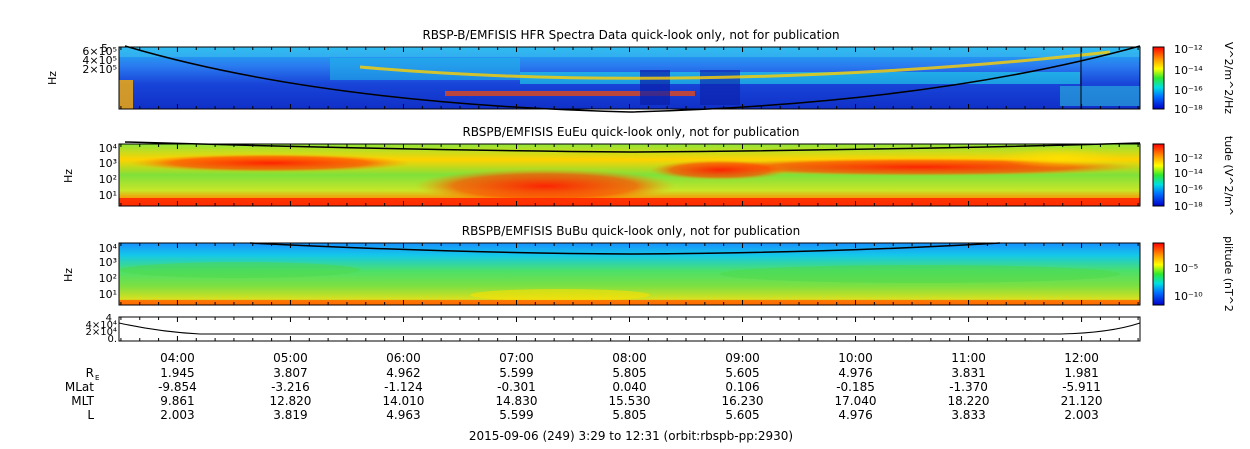 This screenshot has height=449, width=1250. I want to click on ephemeris-value: 3.831, so click(968, 373).